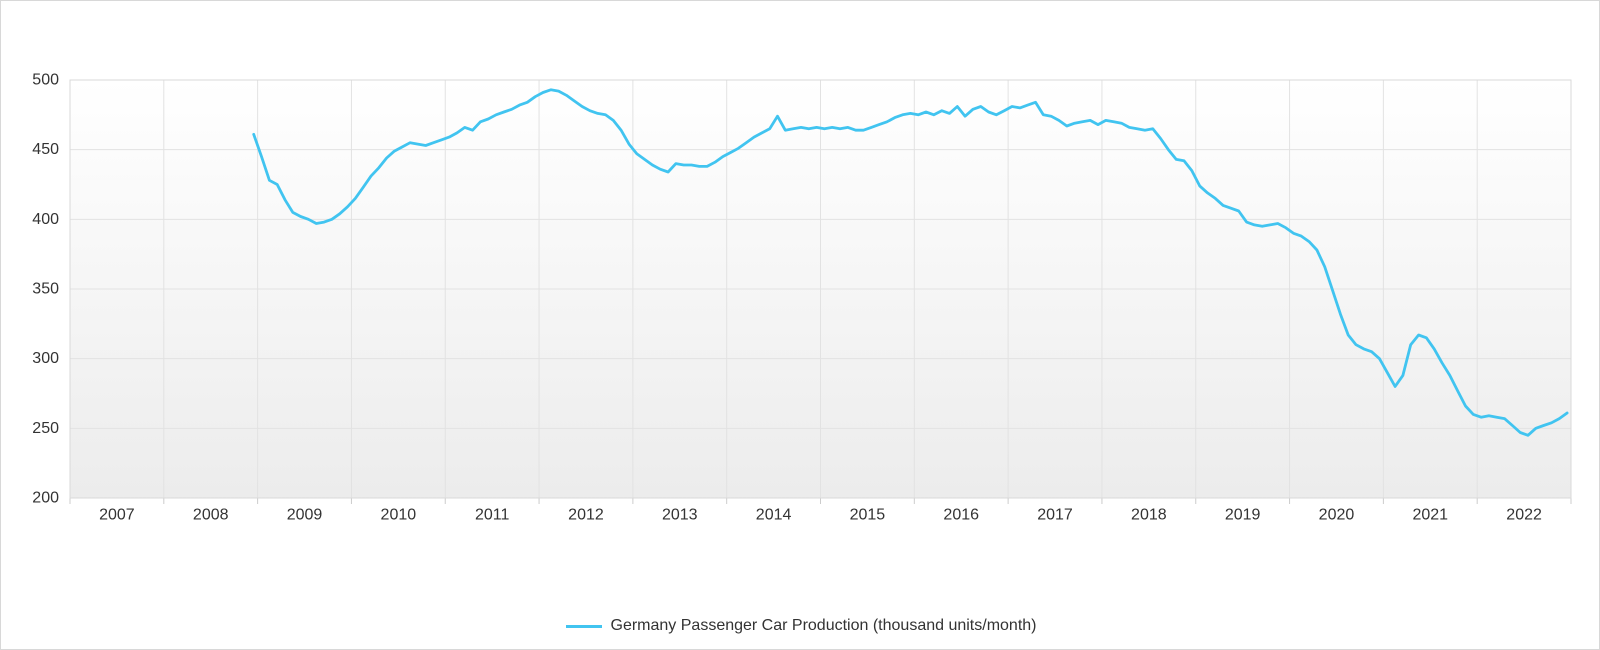 This screenshot has height=650, width=1600. What do you see at coordinates (45, 219) in the screenshot?
I see `y-tick-label: 400` at bounding box center [45, 219].